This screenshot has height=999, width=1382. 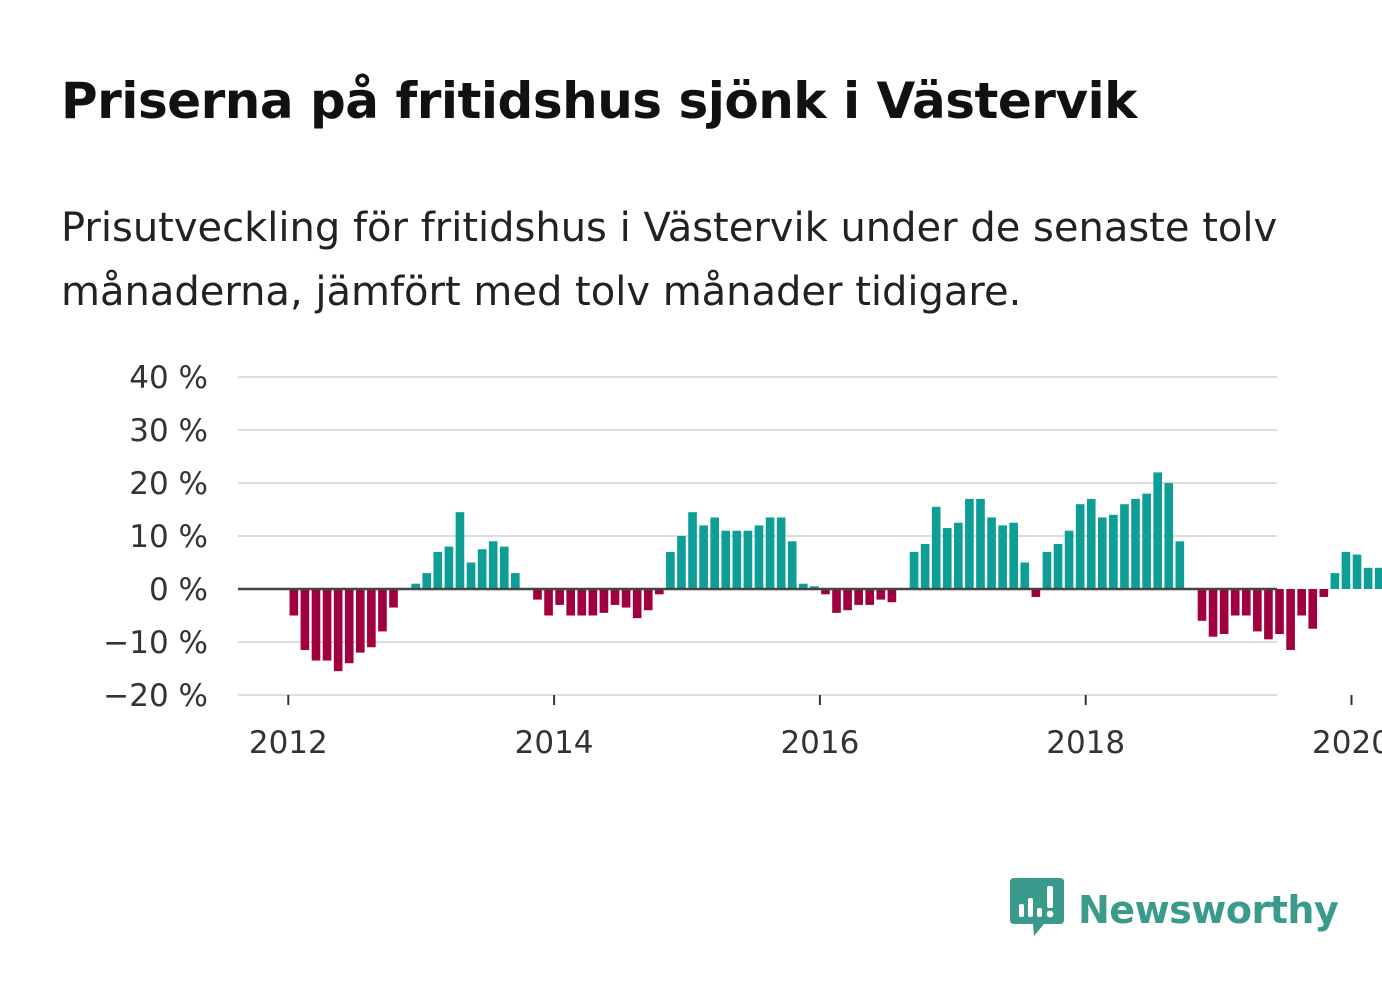 I want to click on y-axis-ticks: 40 % 30 % 20 % 10 % 0 % −10 % −20 %, so click(x=155, y=537).